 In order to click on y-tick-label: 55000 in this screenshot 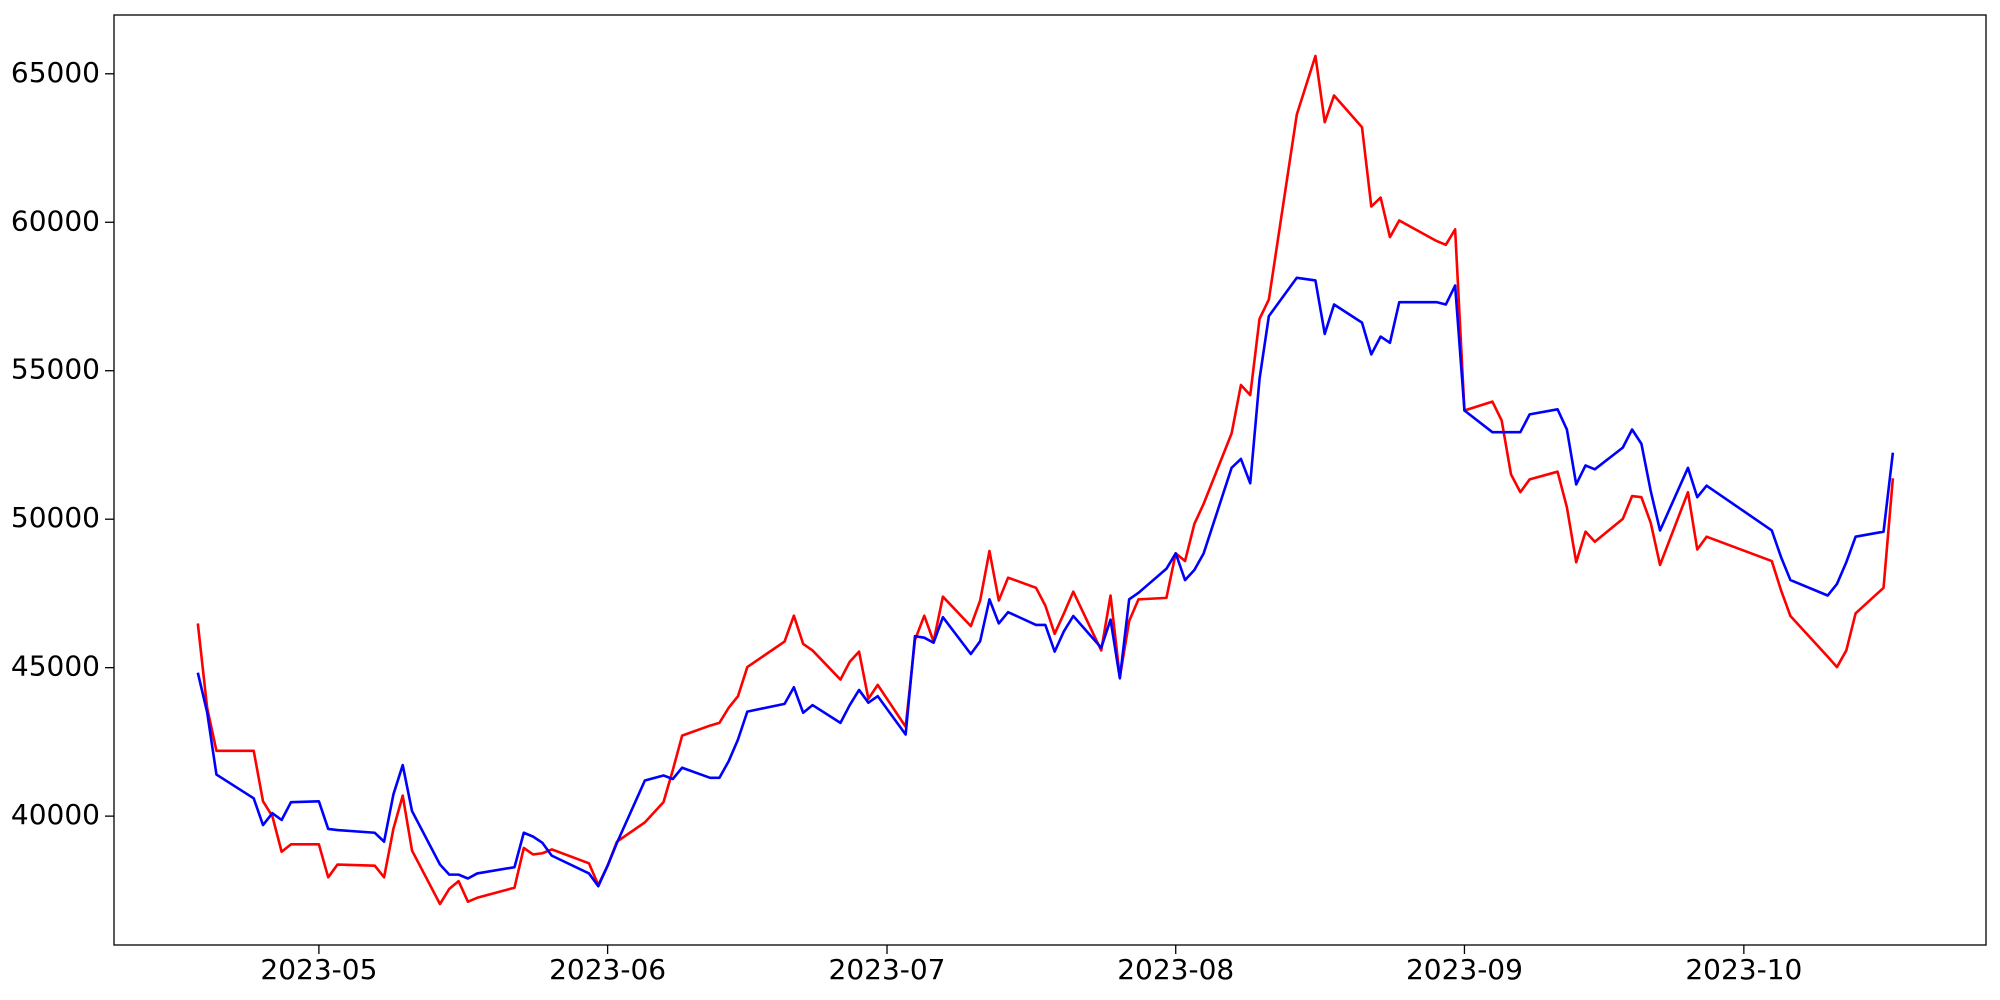, I will do `click(55, 369)`.